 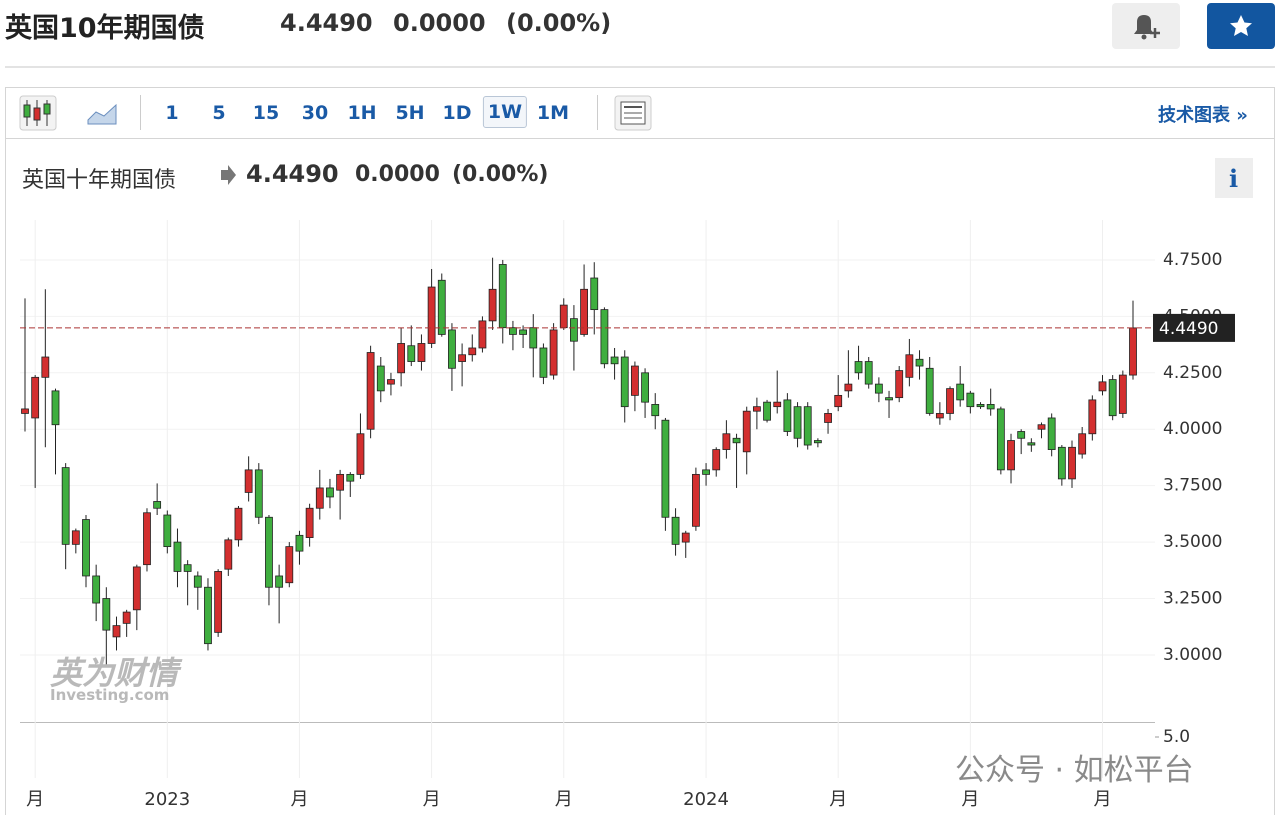 What do you see at coordinates (633, 113) in the screenshot?
I see `news-icon` at bounding box center [633, 113].